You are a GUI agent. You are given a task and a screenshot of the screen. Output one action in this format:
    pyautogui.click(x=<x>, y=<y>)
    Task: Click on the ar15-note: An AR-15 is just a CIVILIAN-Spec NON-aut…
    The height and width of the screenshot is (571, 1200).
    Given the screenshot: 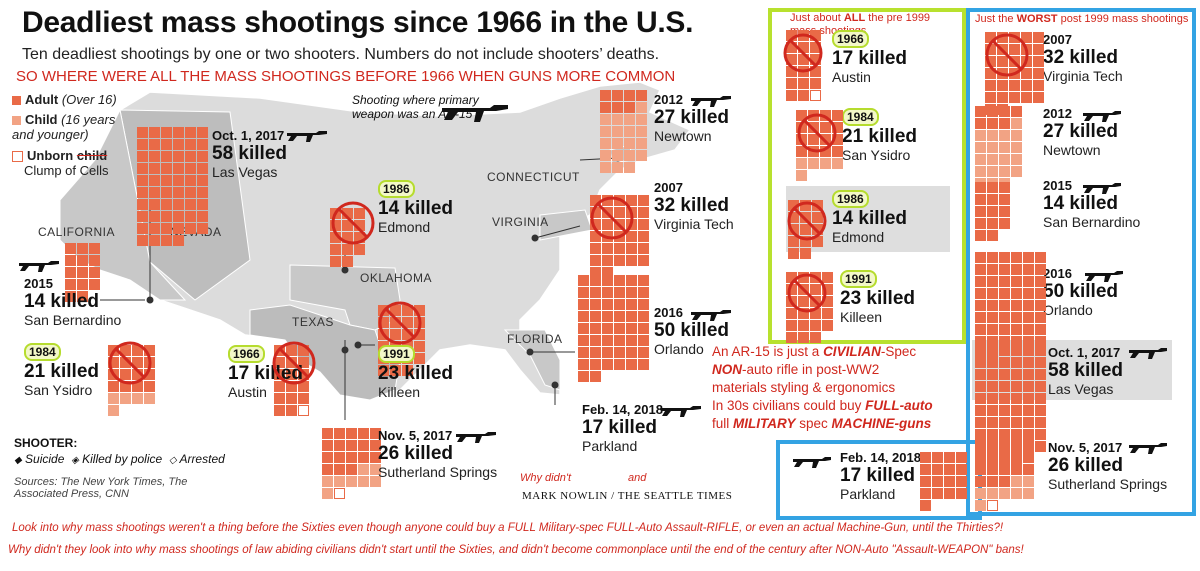 What is the action you would take?
    pyautogui.click(x=822, y=387)
    